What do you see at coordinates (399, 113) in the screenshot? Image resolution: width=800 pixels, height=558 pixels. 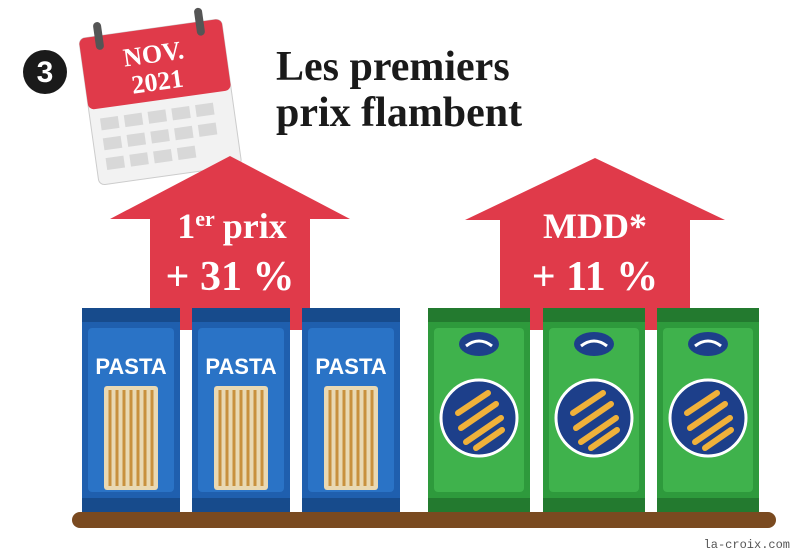 I see `title-line: prix flambent` at bounding box center [399, 113].